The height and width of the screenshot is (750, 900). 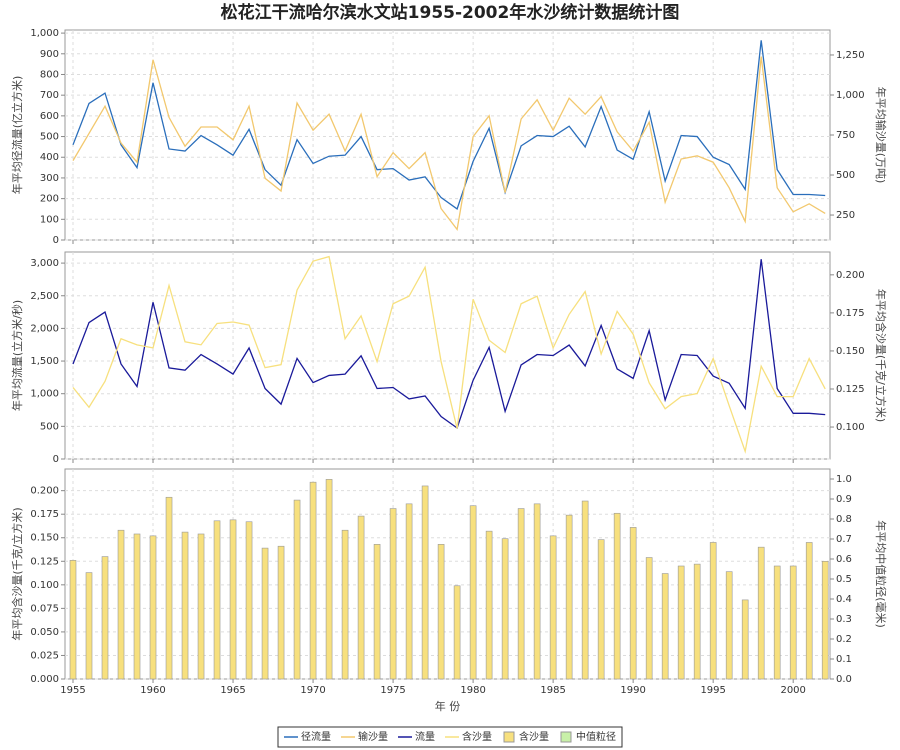 I want to click on x-tick-label: 1995, so click(x=712, y=690).